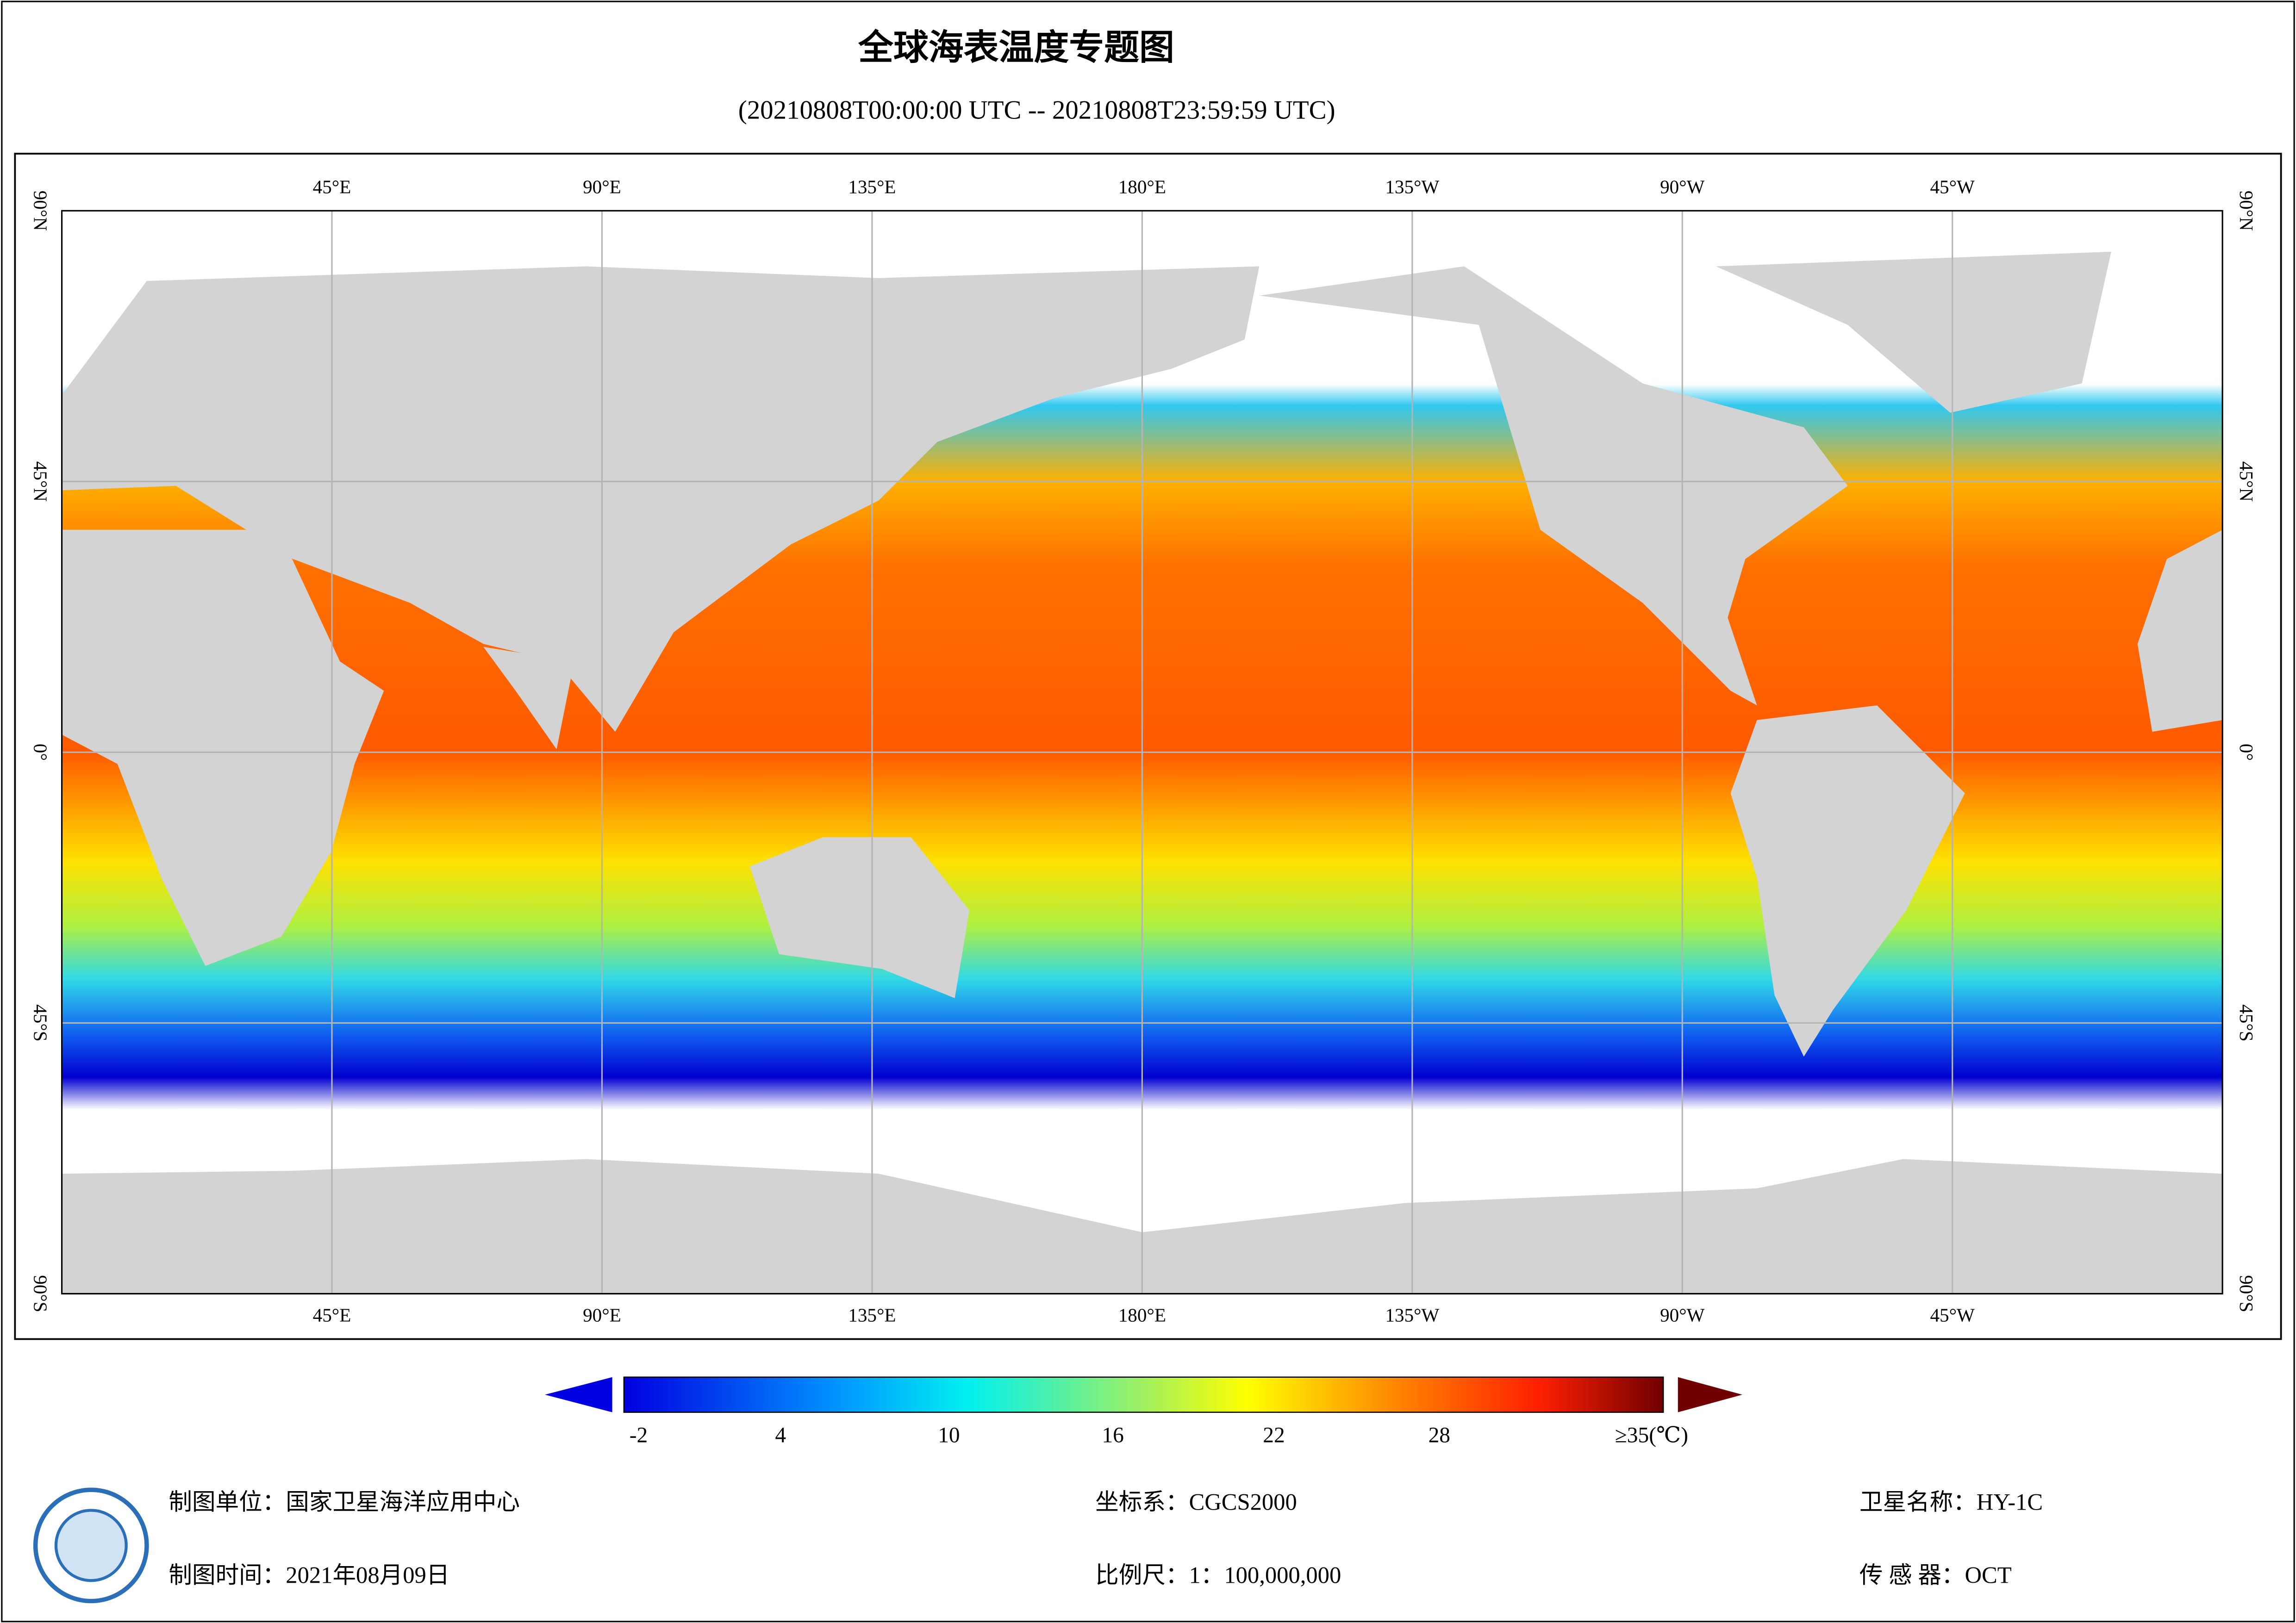  I want to click on lat-label-left: 90°S, so click(40, 1293).